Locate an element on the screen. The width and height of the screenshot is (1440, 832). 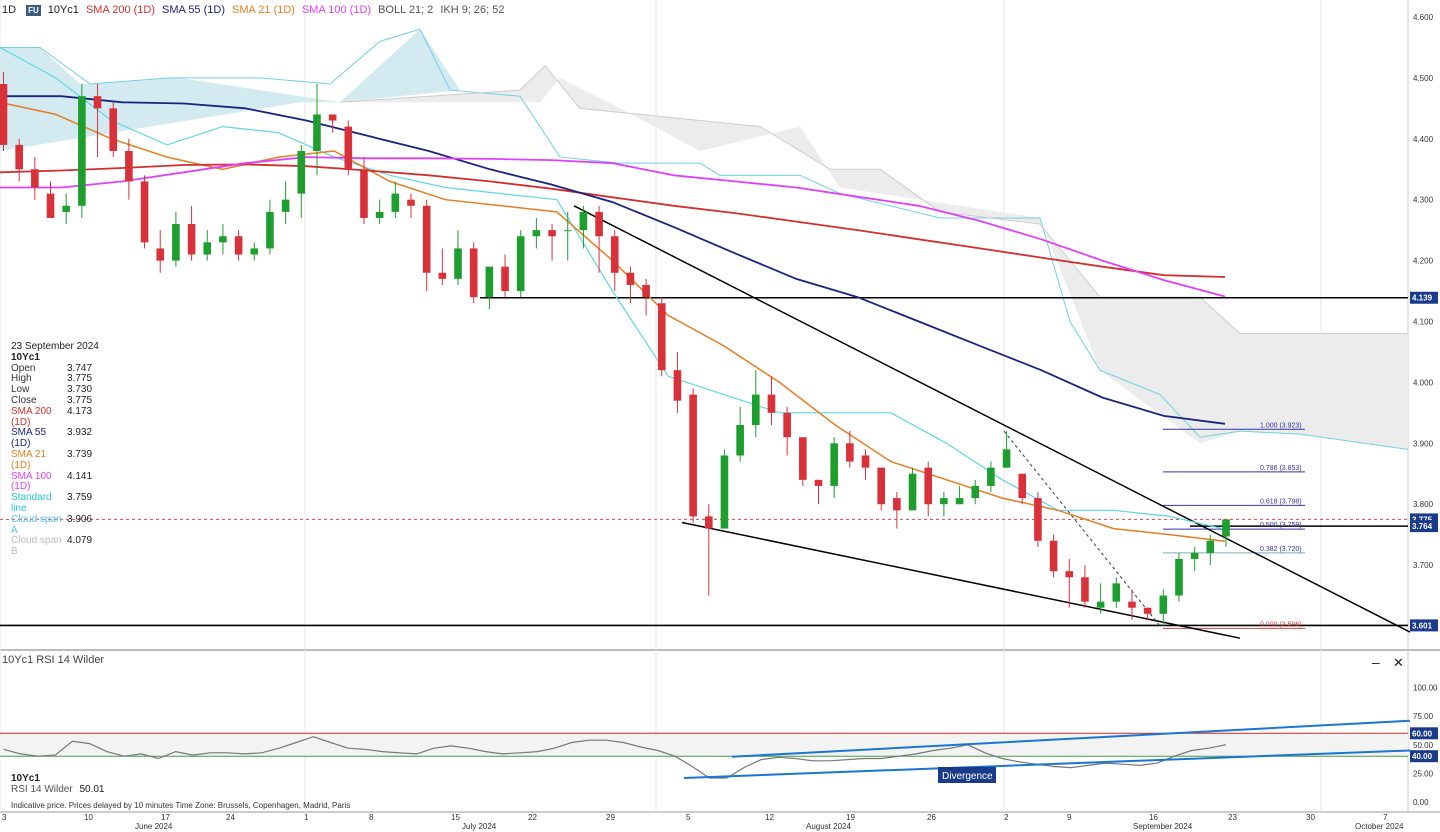
y-tick-label: 3.700 is located at coordinates (1423, 565).